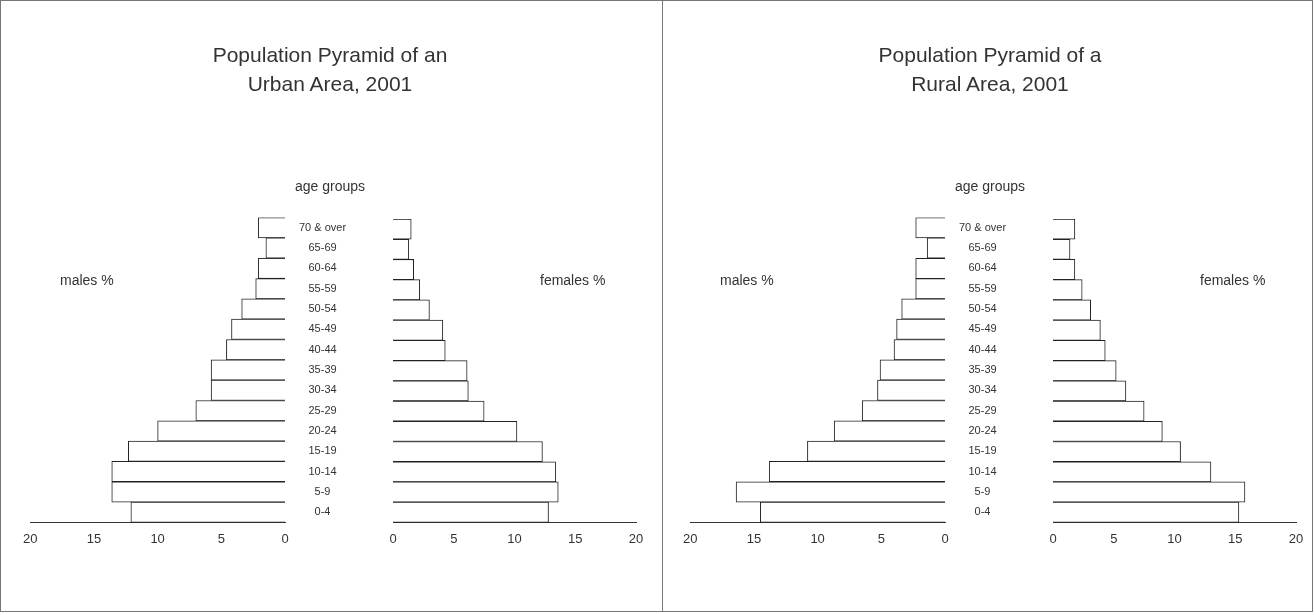 This screenshot has height=615, width=1315. What do you see at coordinates (330, 69) in the screenshot?
I see `text: Population Pyramid of an Urban Area, 2001` at bounding box center [330, 69].